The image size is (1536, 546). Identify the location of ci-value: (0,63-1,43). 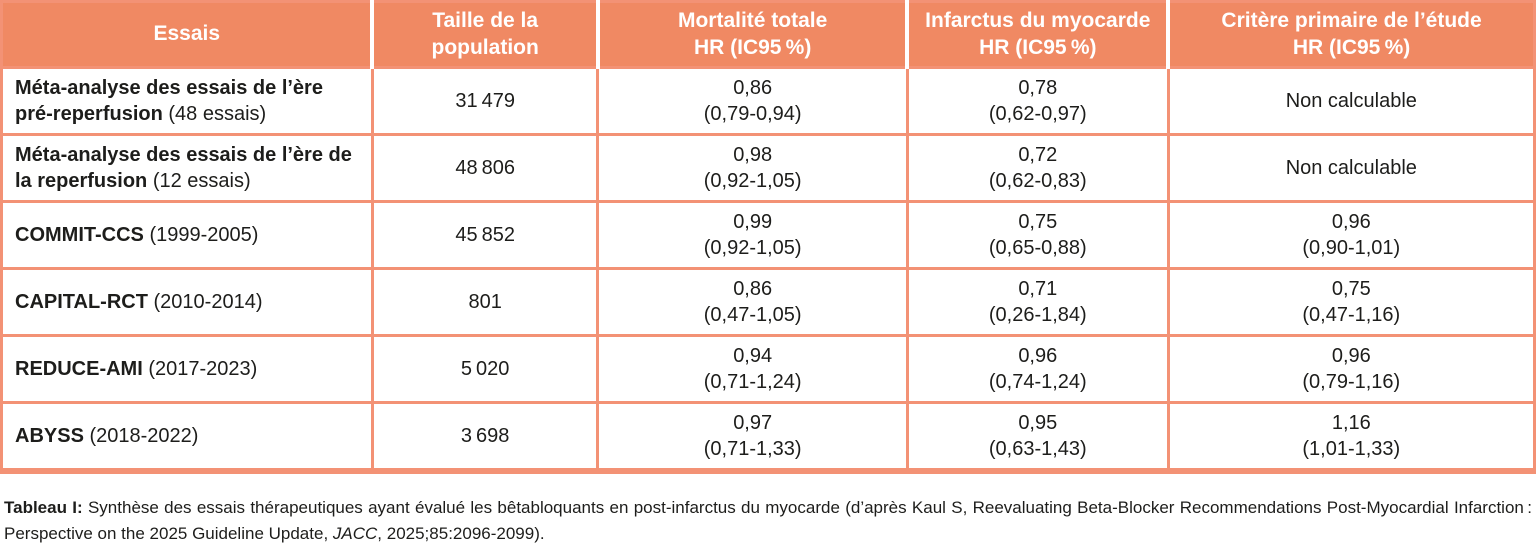
(1037, 449).